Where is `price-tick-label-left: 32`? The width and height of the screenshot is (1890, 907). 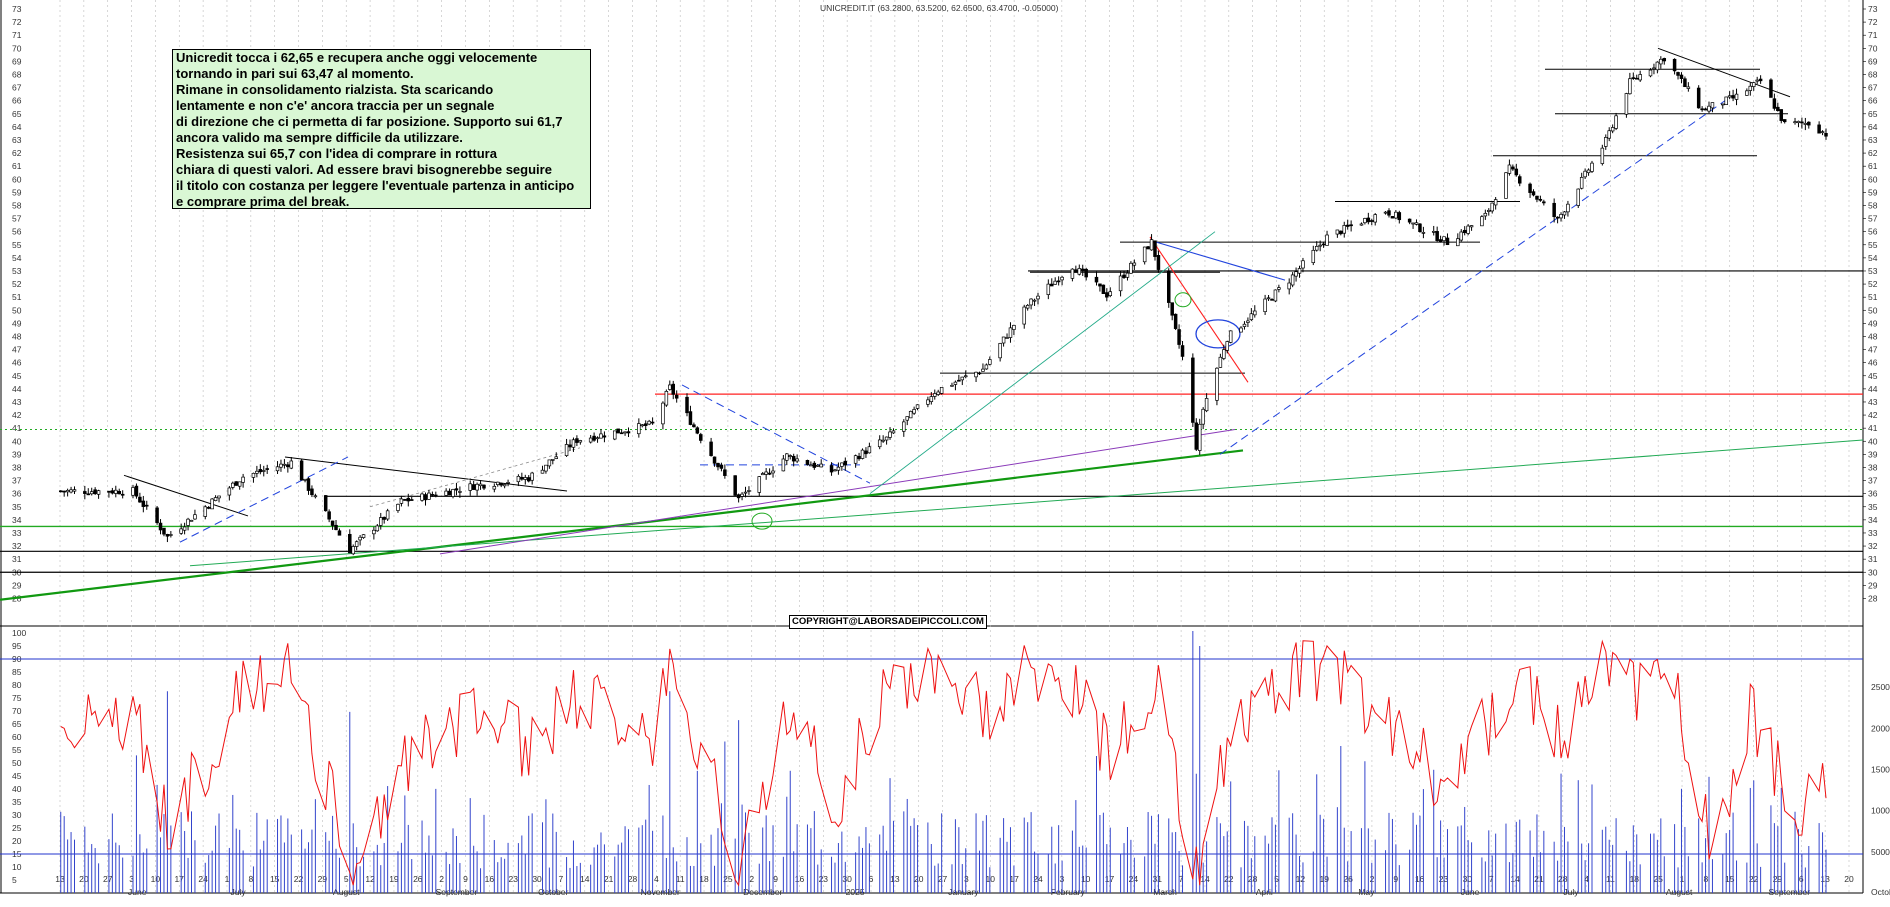 price-tick-label-left: 32 is located at coordinates (17, 546).